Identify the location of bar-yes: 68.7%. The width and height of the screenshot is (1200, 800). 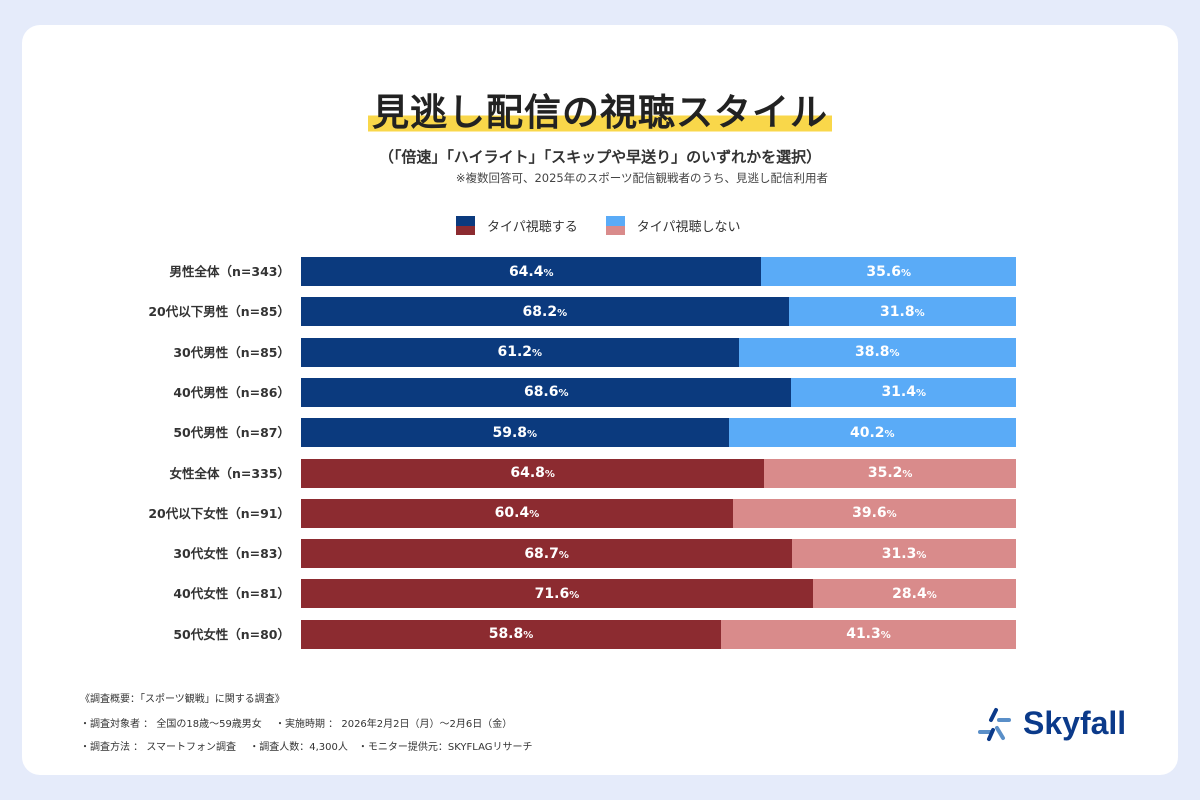
(547, 554).